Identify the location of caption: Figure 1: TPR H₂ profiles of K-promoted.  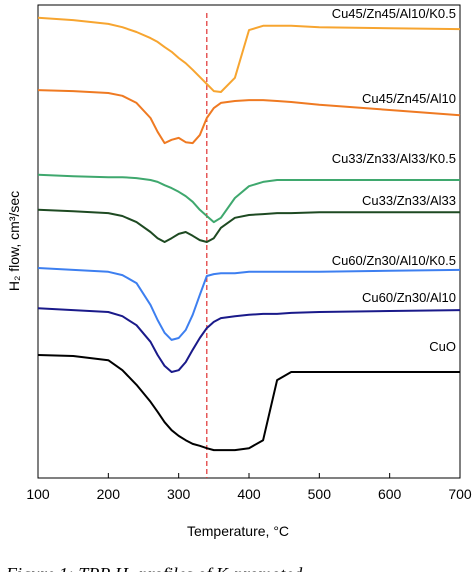
(154, 568).